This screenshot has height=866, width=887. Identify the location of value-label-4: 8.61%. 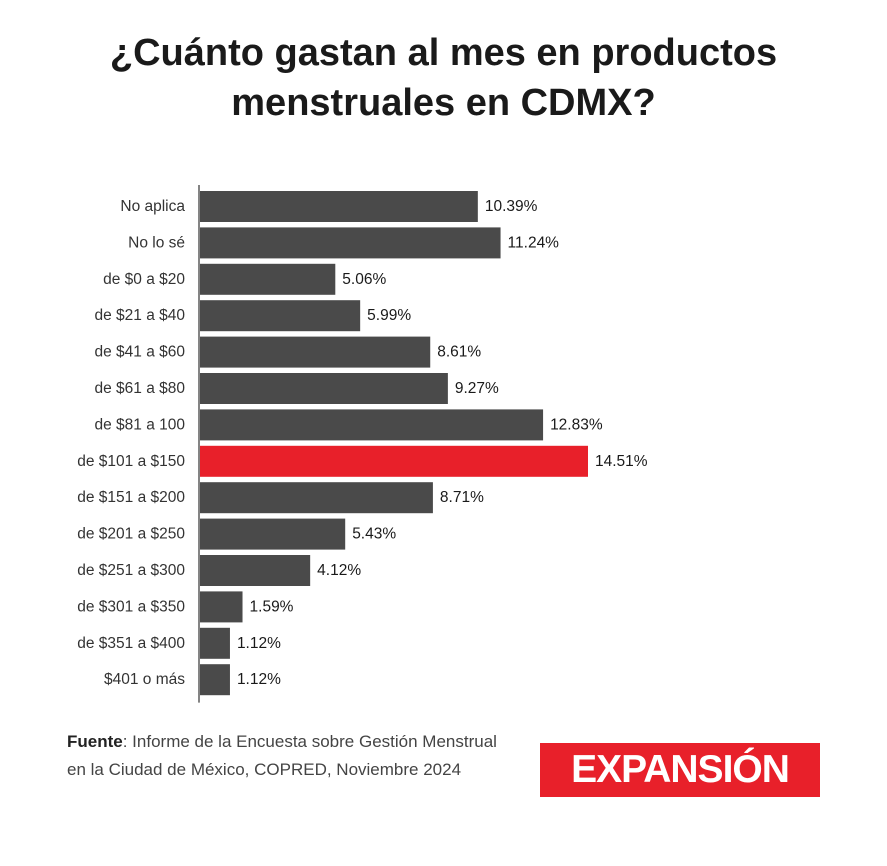
(459, 352).